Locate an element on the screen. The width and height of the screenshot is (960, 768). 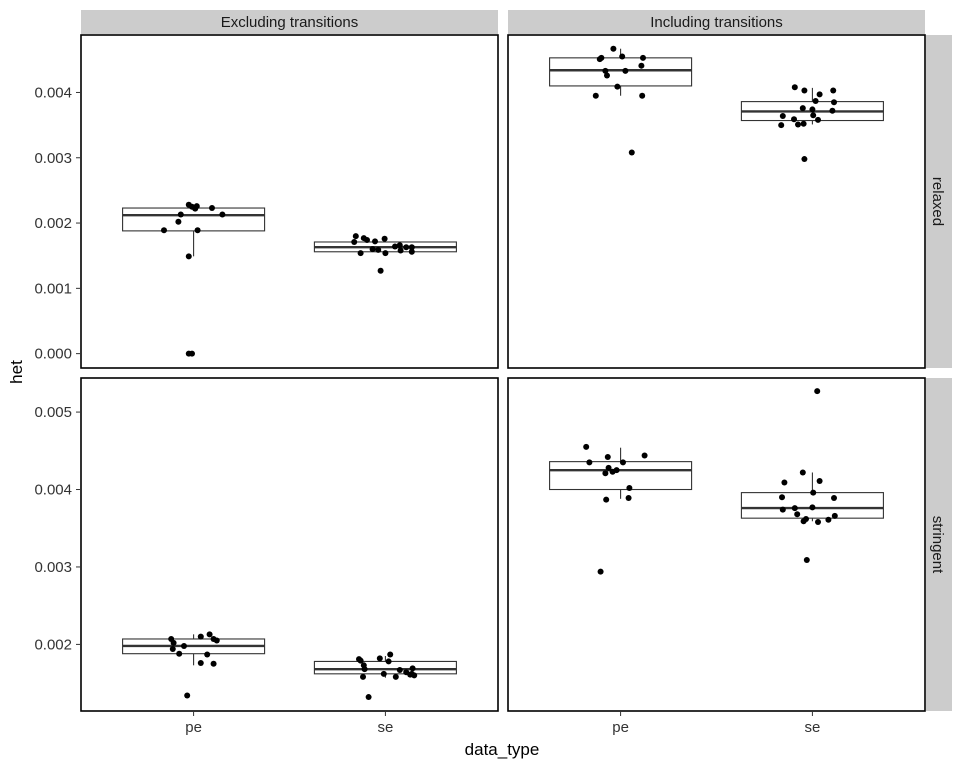
y-tick-label: 0.000 is located at coordinates (53, 354).